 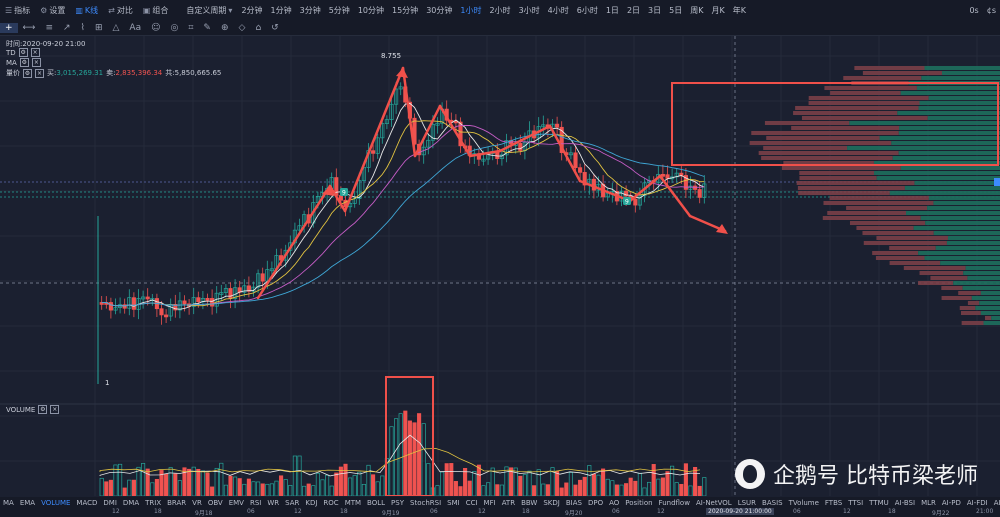 I want to click on timeframe-4: 10分钟, so click(x=370, y=10).